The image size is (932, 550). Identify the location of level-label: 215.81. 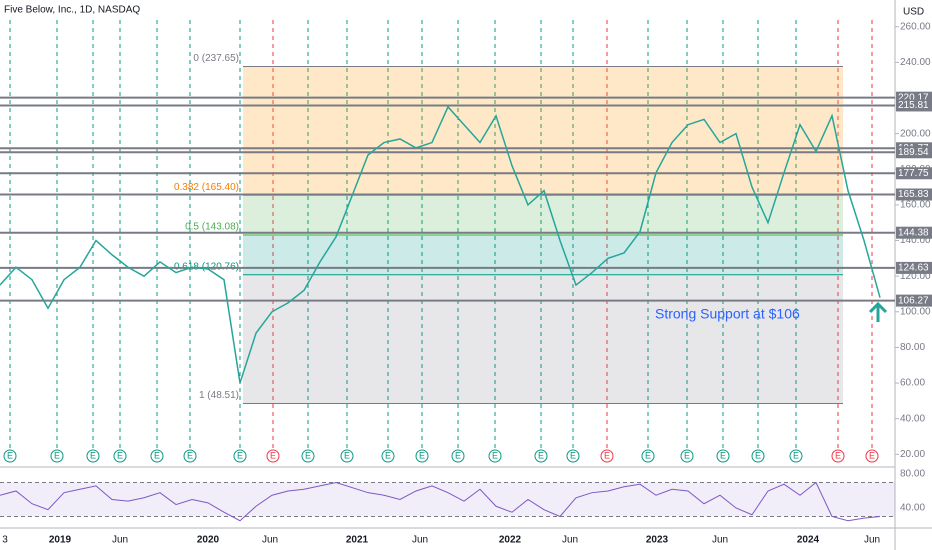
(913, 105).